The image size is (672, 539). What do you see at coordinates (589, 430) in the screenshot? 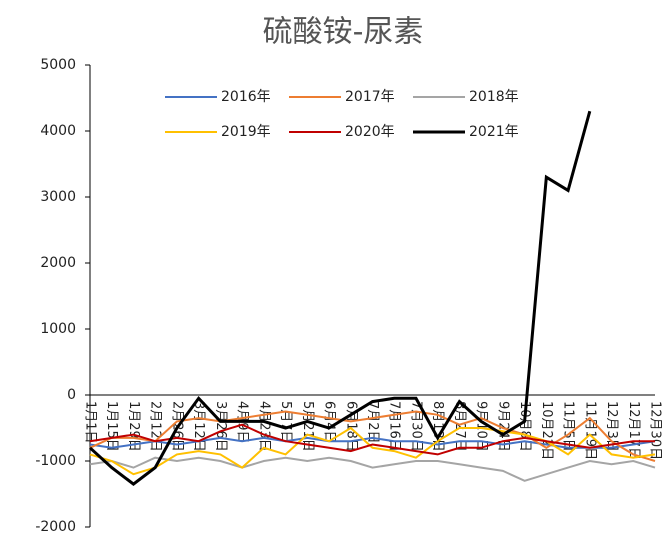
I see `x-tick-label: 11月19日` at bounding box center [589, 430].